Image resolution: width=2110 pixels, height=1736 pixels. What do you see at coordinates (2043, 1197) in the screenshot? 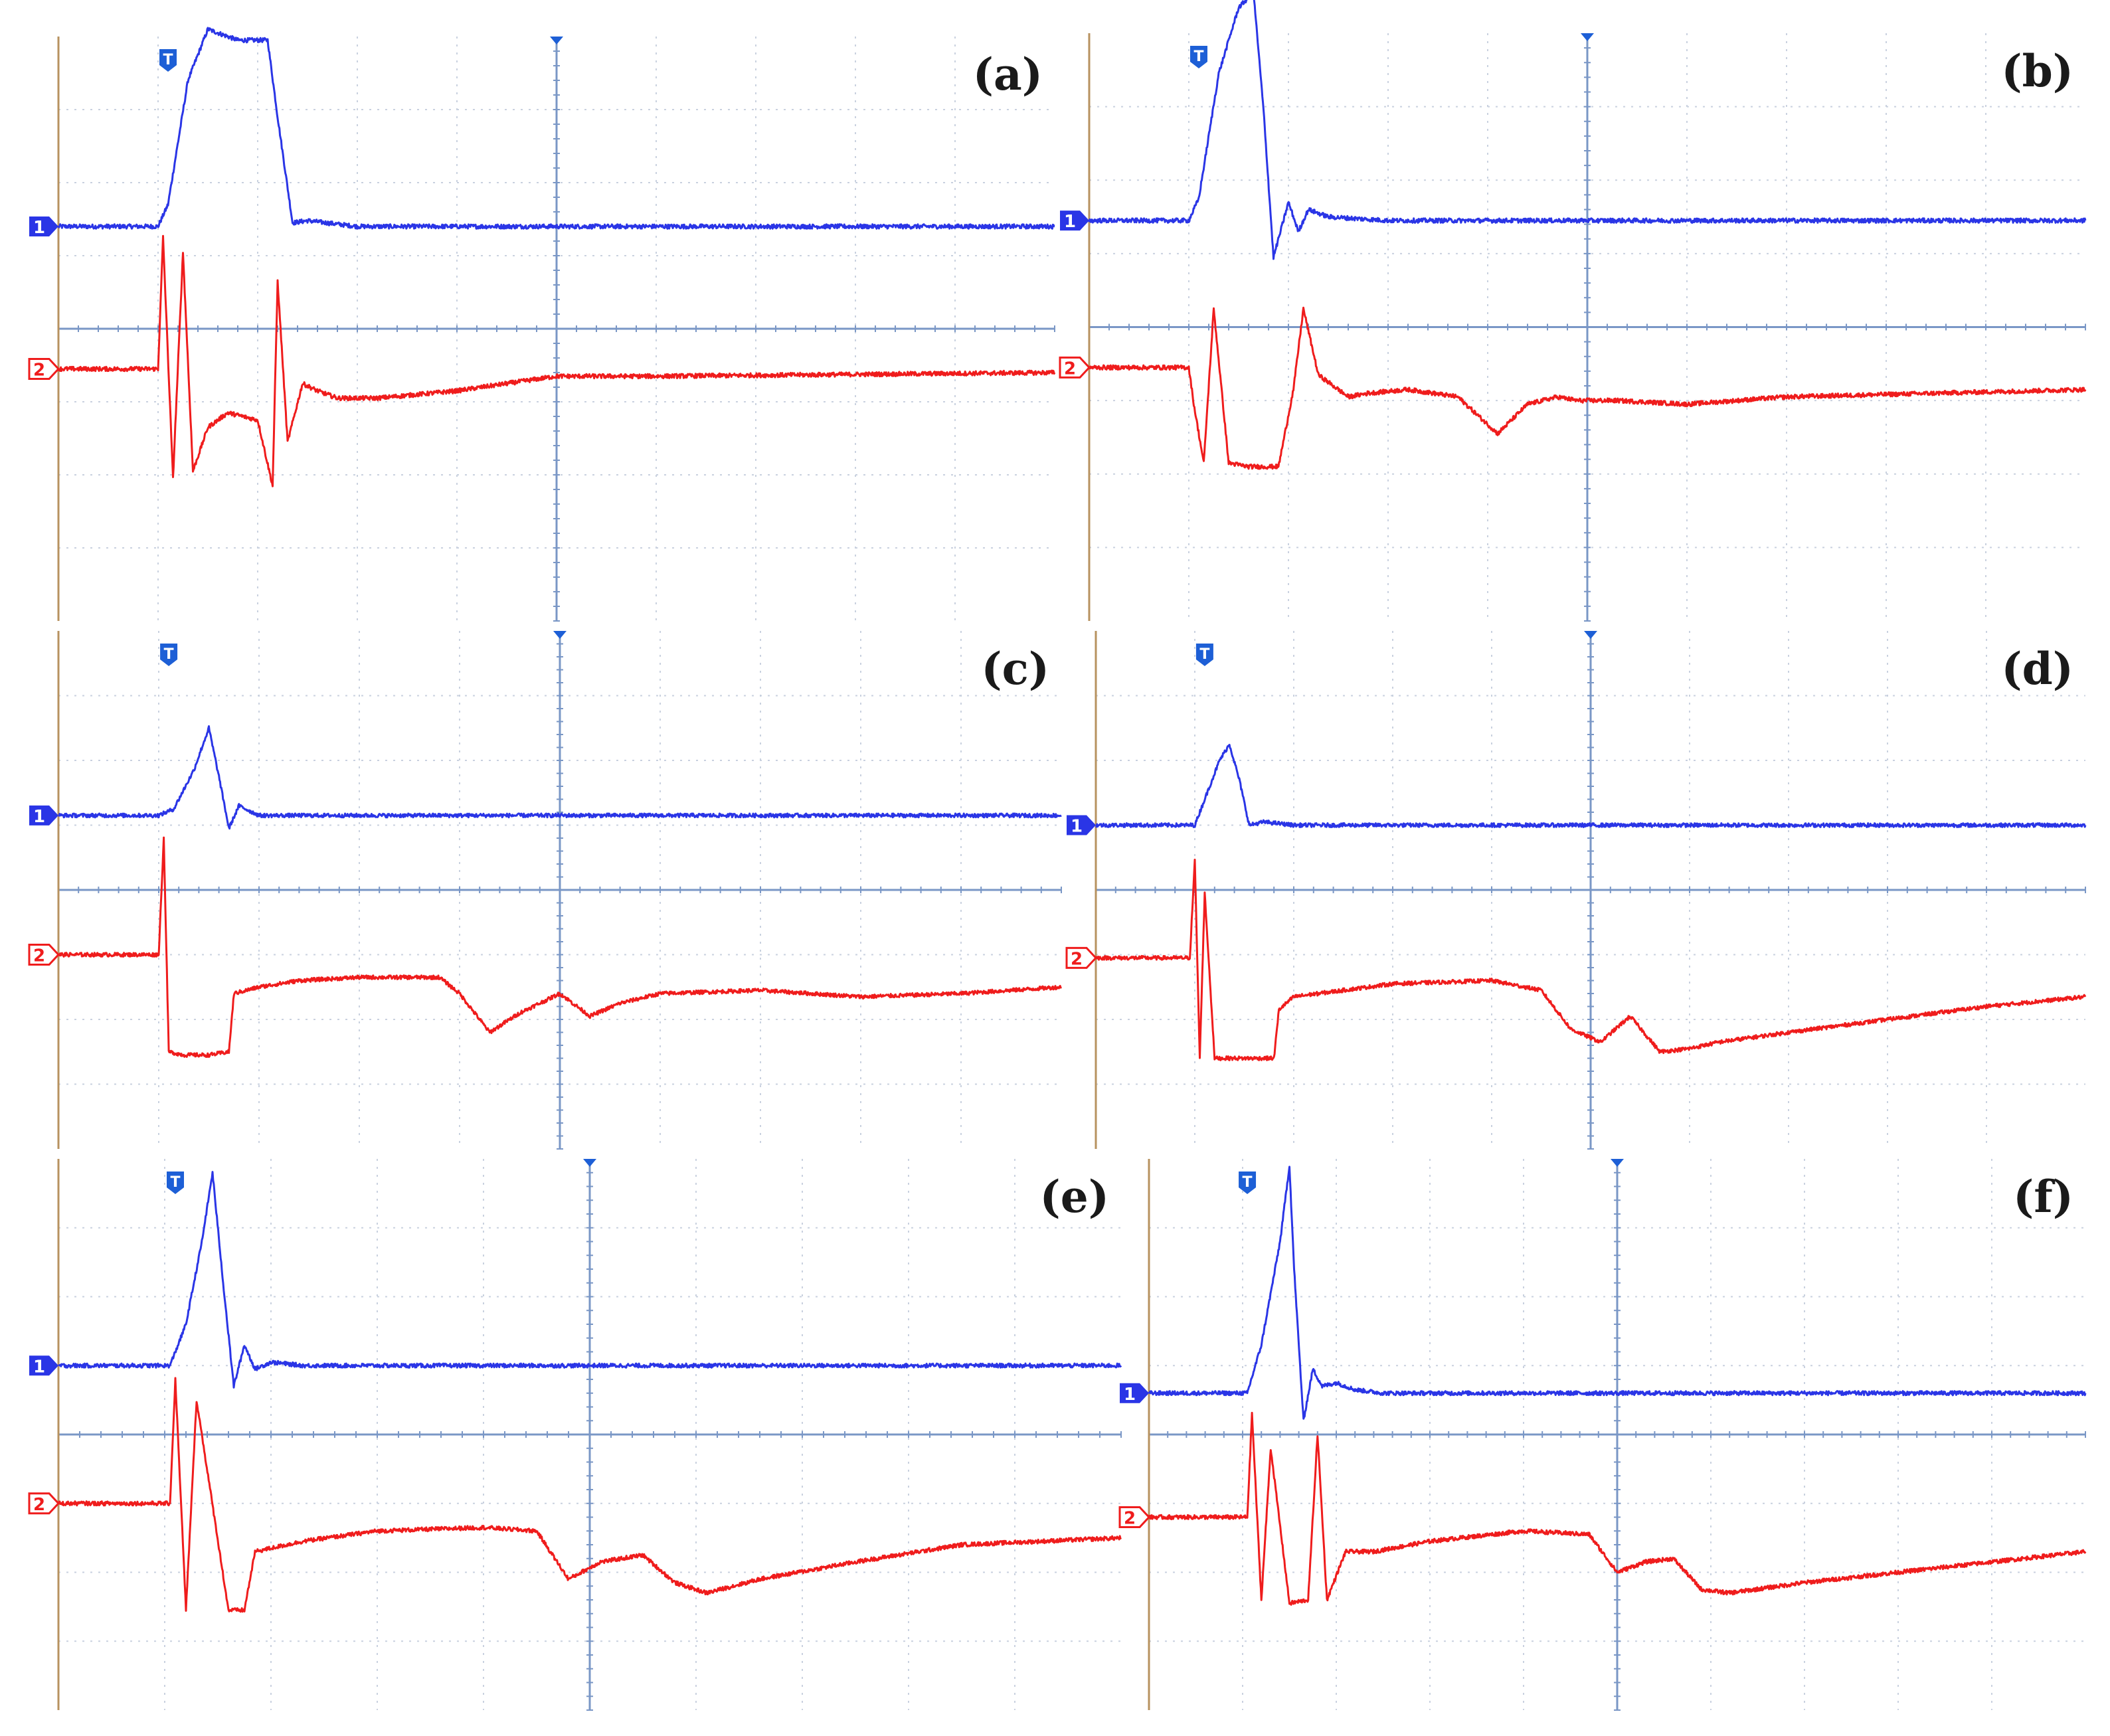
I see `panel-label: (f)` at bounding box center [2043, 1197].